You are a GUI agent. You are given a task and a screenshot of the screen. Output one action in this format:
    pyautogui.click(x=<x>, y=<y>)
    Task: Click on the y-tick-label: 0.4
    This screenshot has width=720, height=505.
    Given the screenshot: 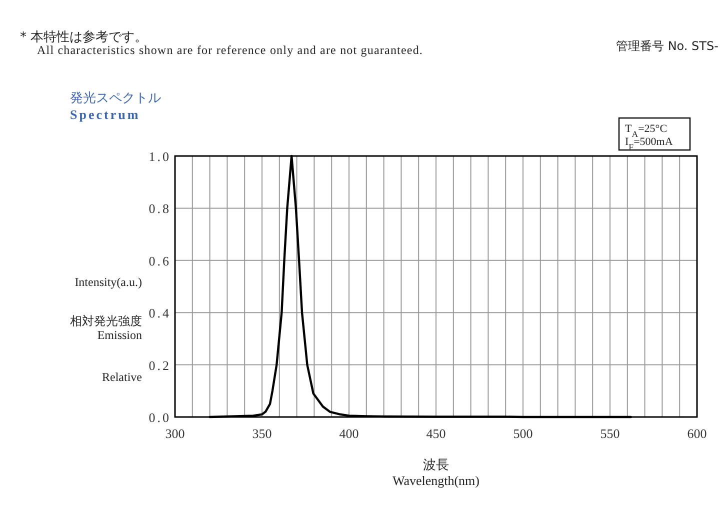 What is the action you would take?
    pyautogui.click(x=159, y=313)
    